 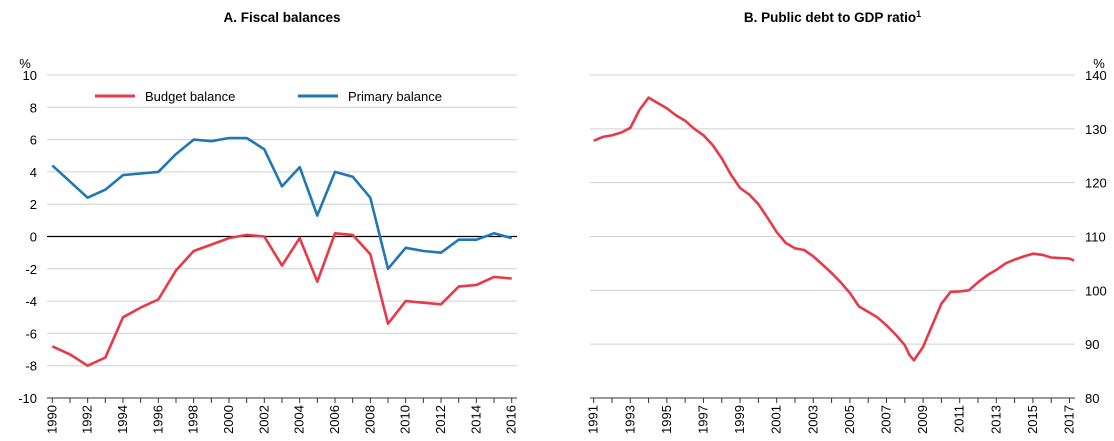 I want to click on y-tick-label: 110, so click(x=1095, y=237).